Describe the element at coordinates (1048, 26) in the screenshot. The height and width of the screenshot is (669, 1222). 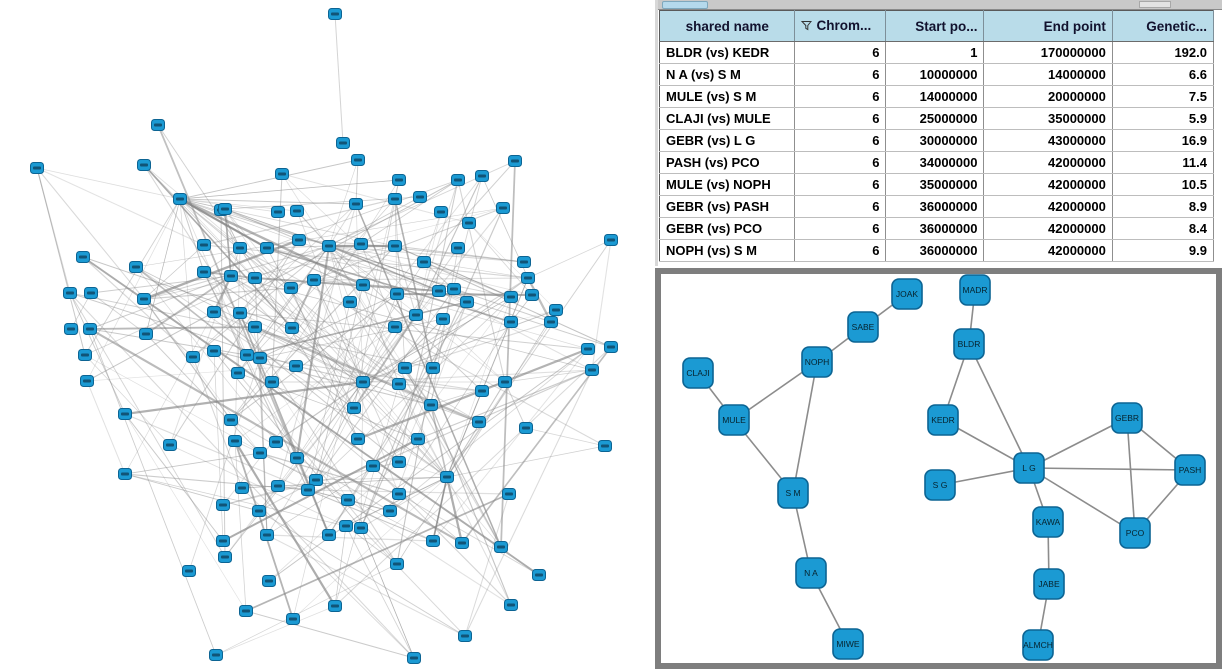
I see `column-header-end-point: End point` at that location.